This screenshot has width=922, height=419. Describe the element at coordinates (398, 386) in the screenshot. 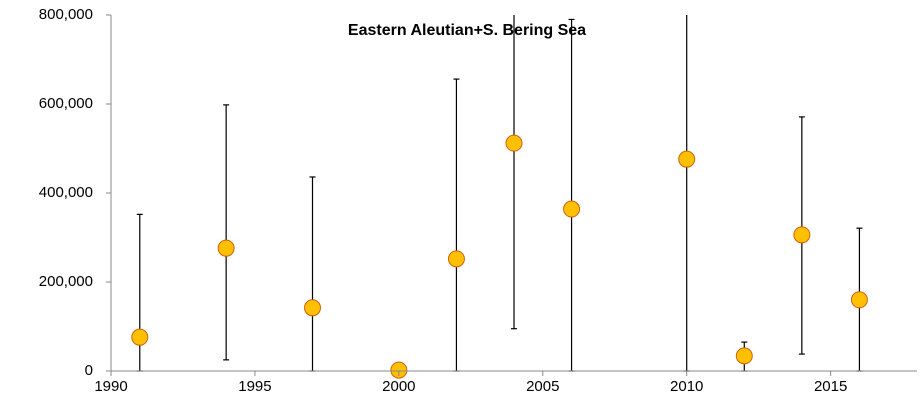

I see `x-tick-label: 2000` at that location.